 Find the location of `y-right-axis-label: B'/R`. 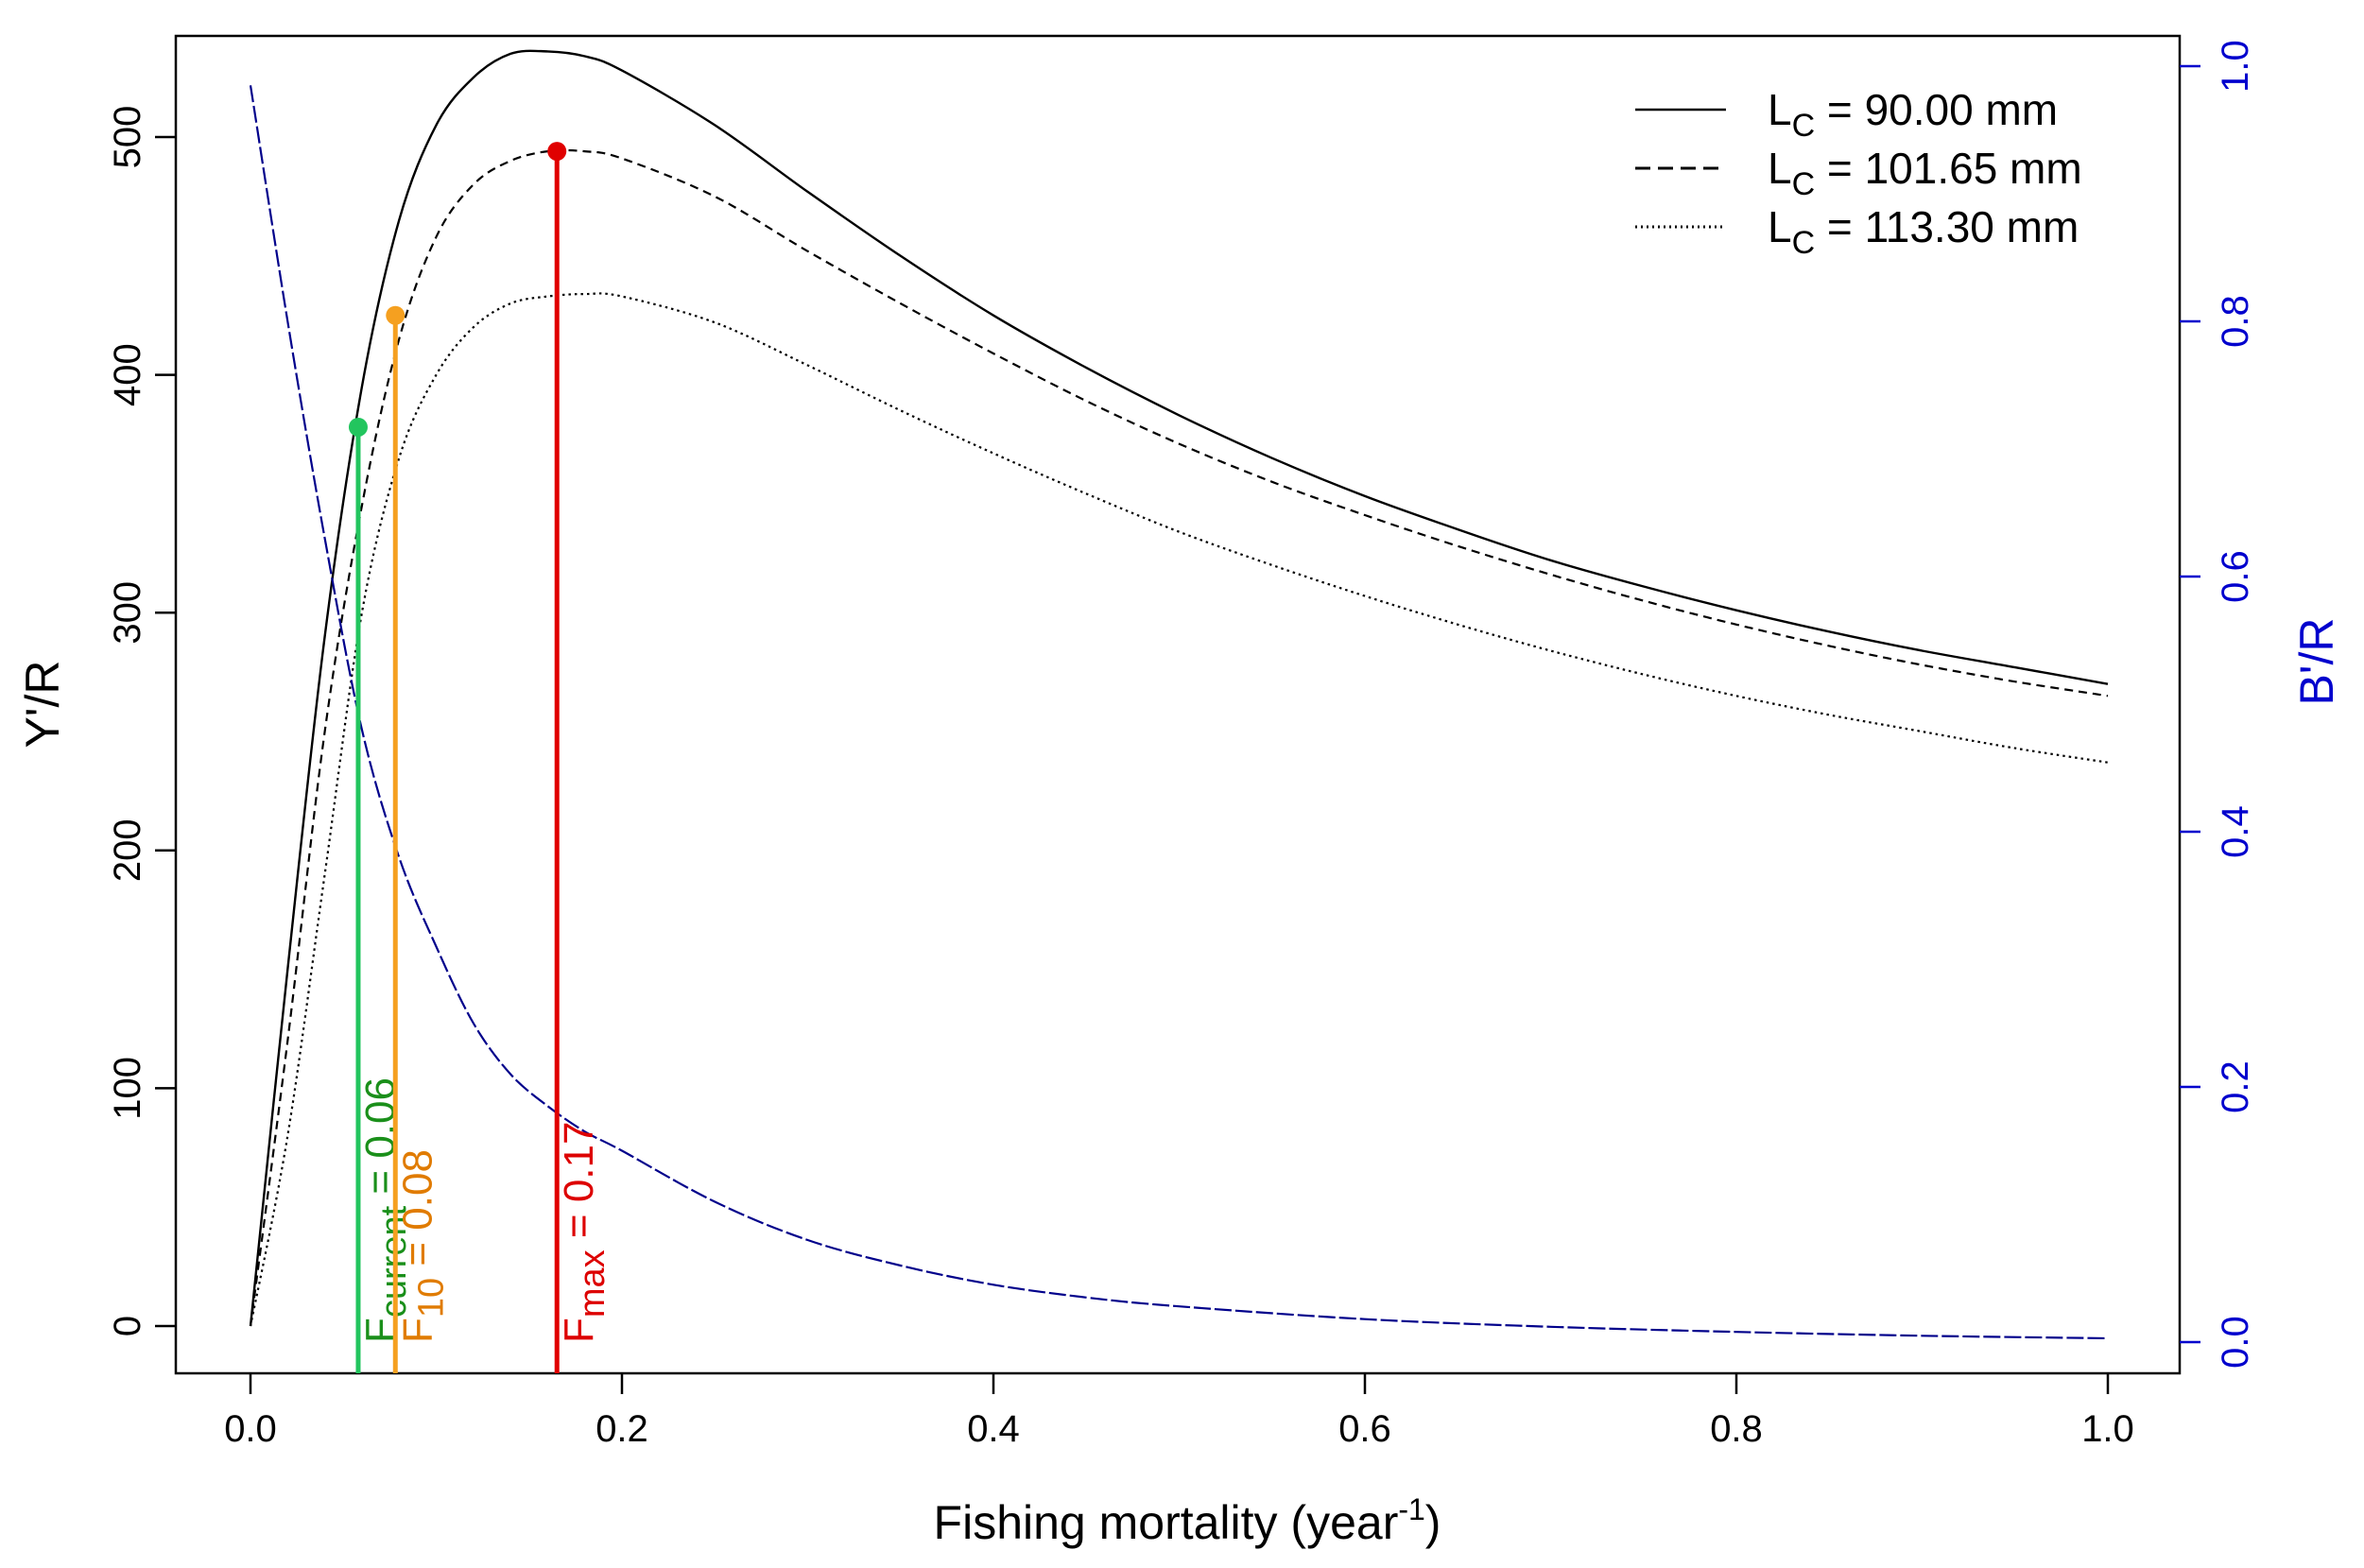

y-right-axis-label: B'/R is located at coordinates (2316, 662).